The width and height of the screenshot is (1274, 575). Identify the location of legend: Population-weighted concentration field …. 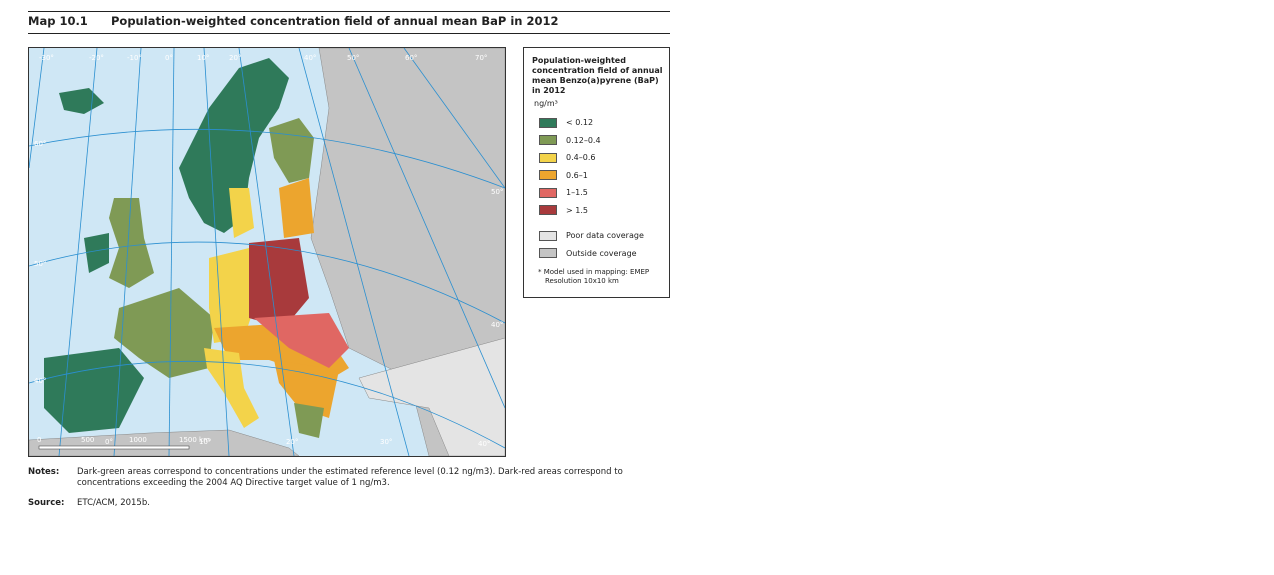
(596, 172).